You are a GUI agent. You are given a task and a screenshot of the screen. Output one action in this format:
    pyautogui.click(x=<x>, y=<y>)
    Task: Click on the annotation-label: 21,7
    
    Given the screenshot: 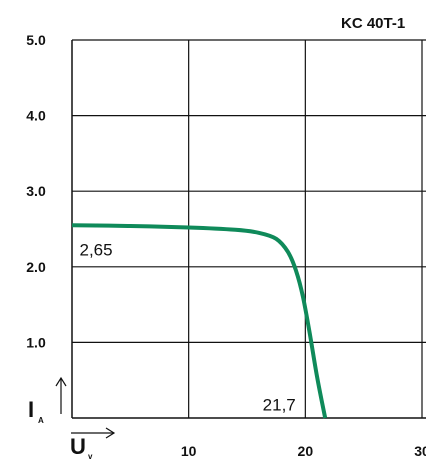 What is the action you would take?
    pyautogui.click(x=279, y=404)
    